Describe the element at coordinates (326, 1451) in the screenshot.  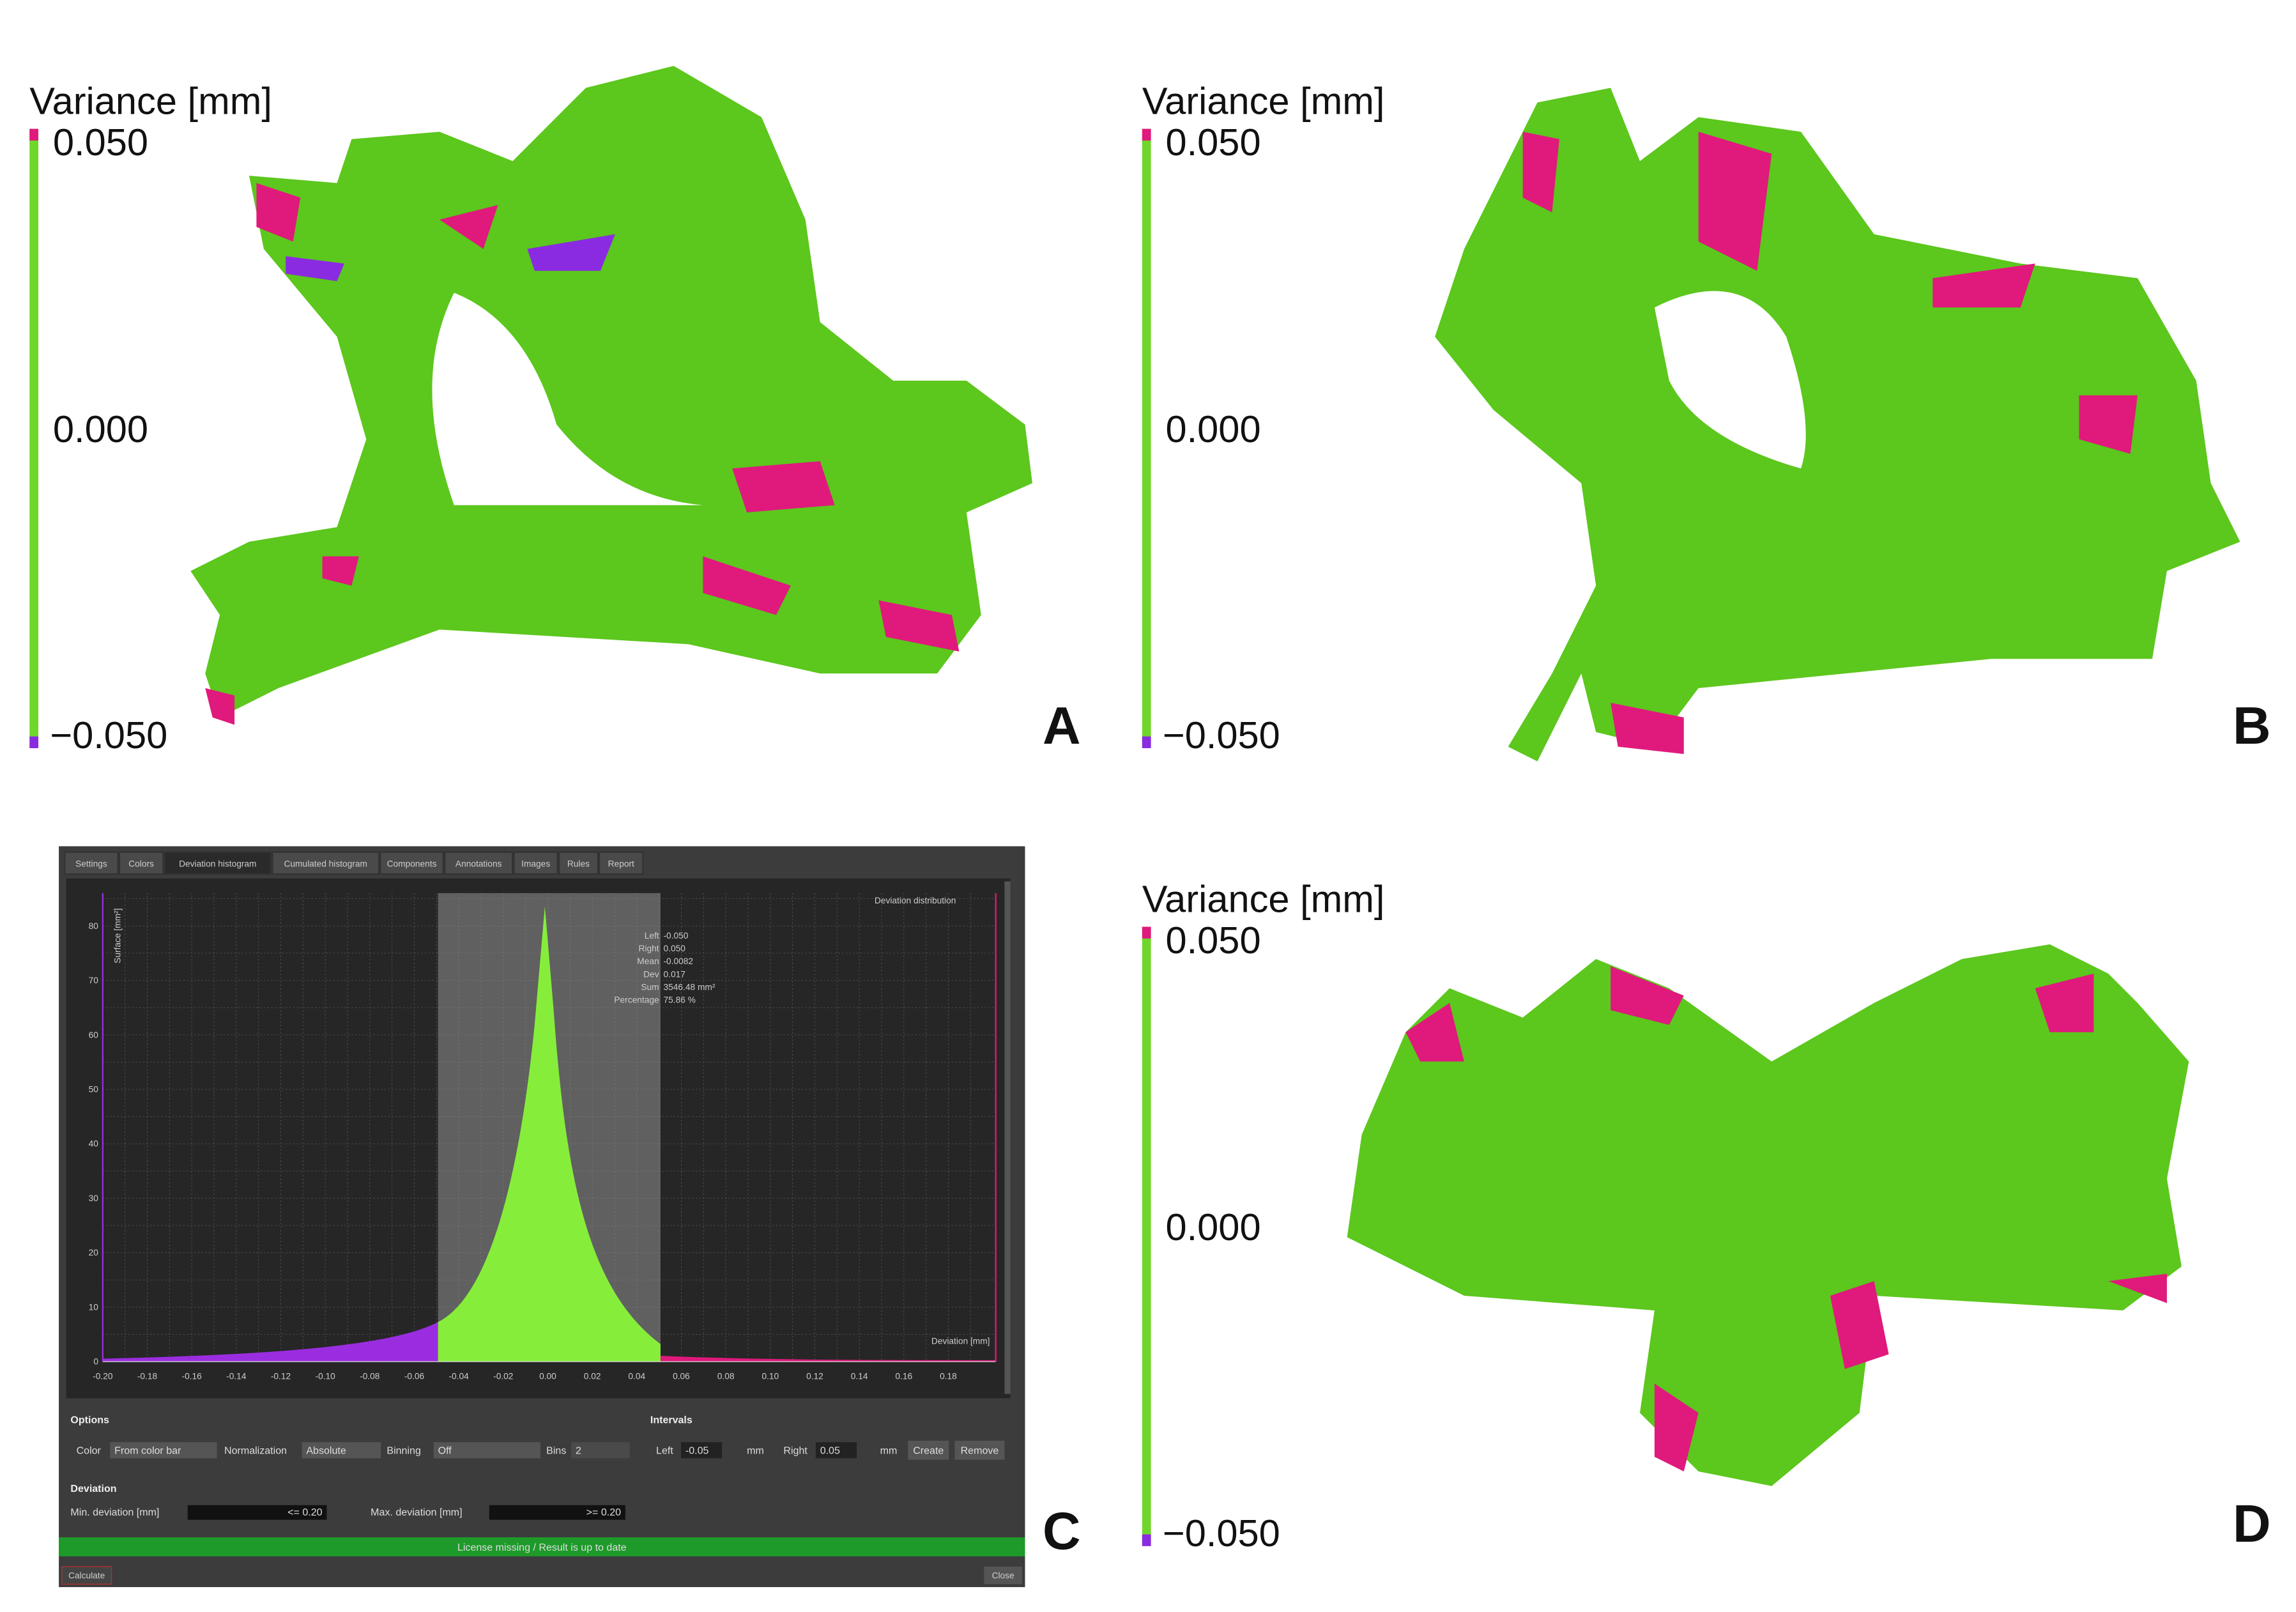
I see `dropdown-value: Absolute` at that location.